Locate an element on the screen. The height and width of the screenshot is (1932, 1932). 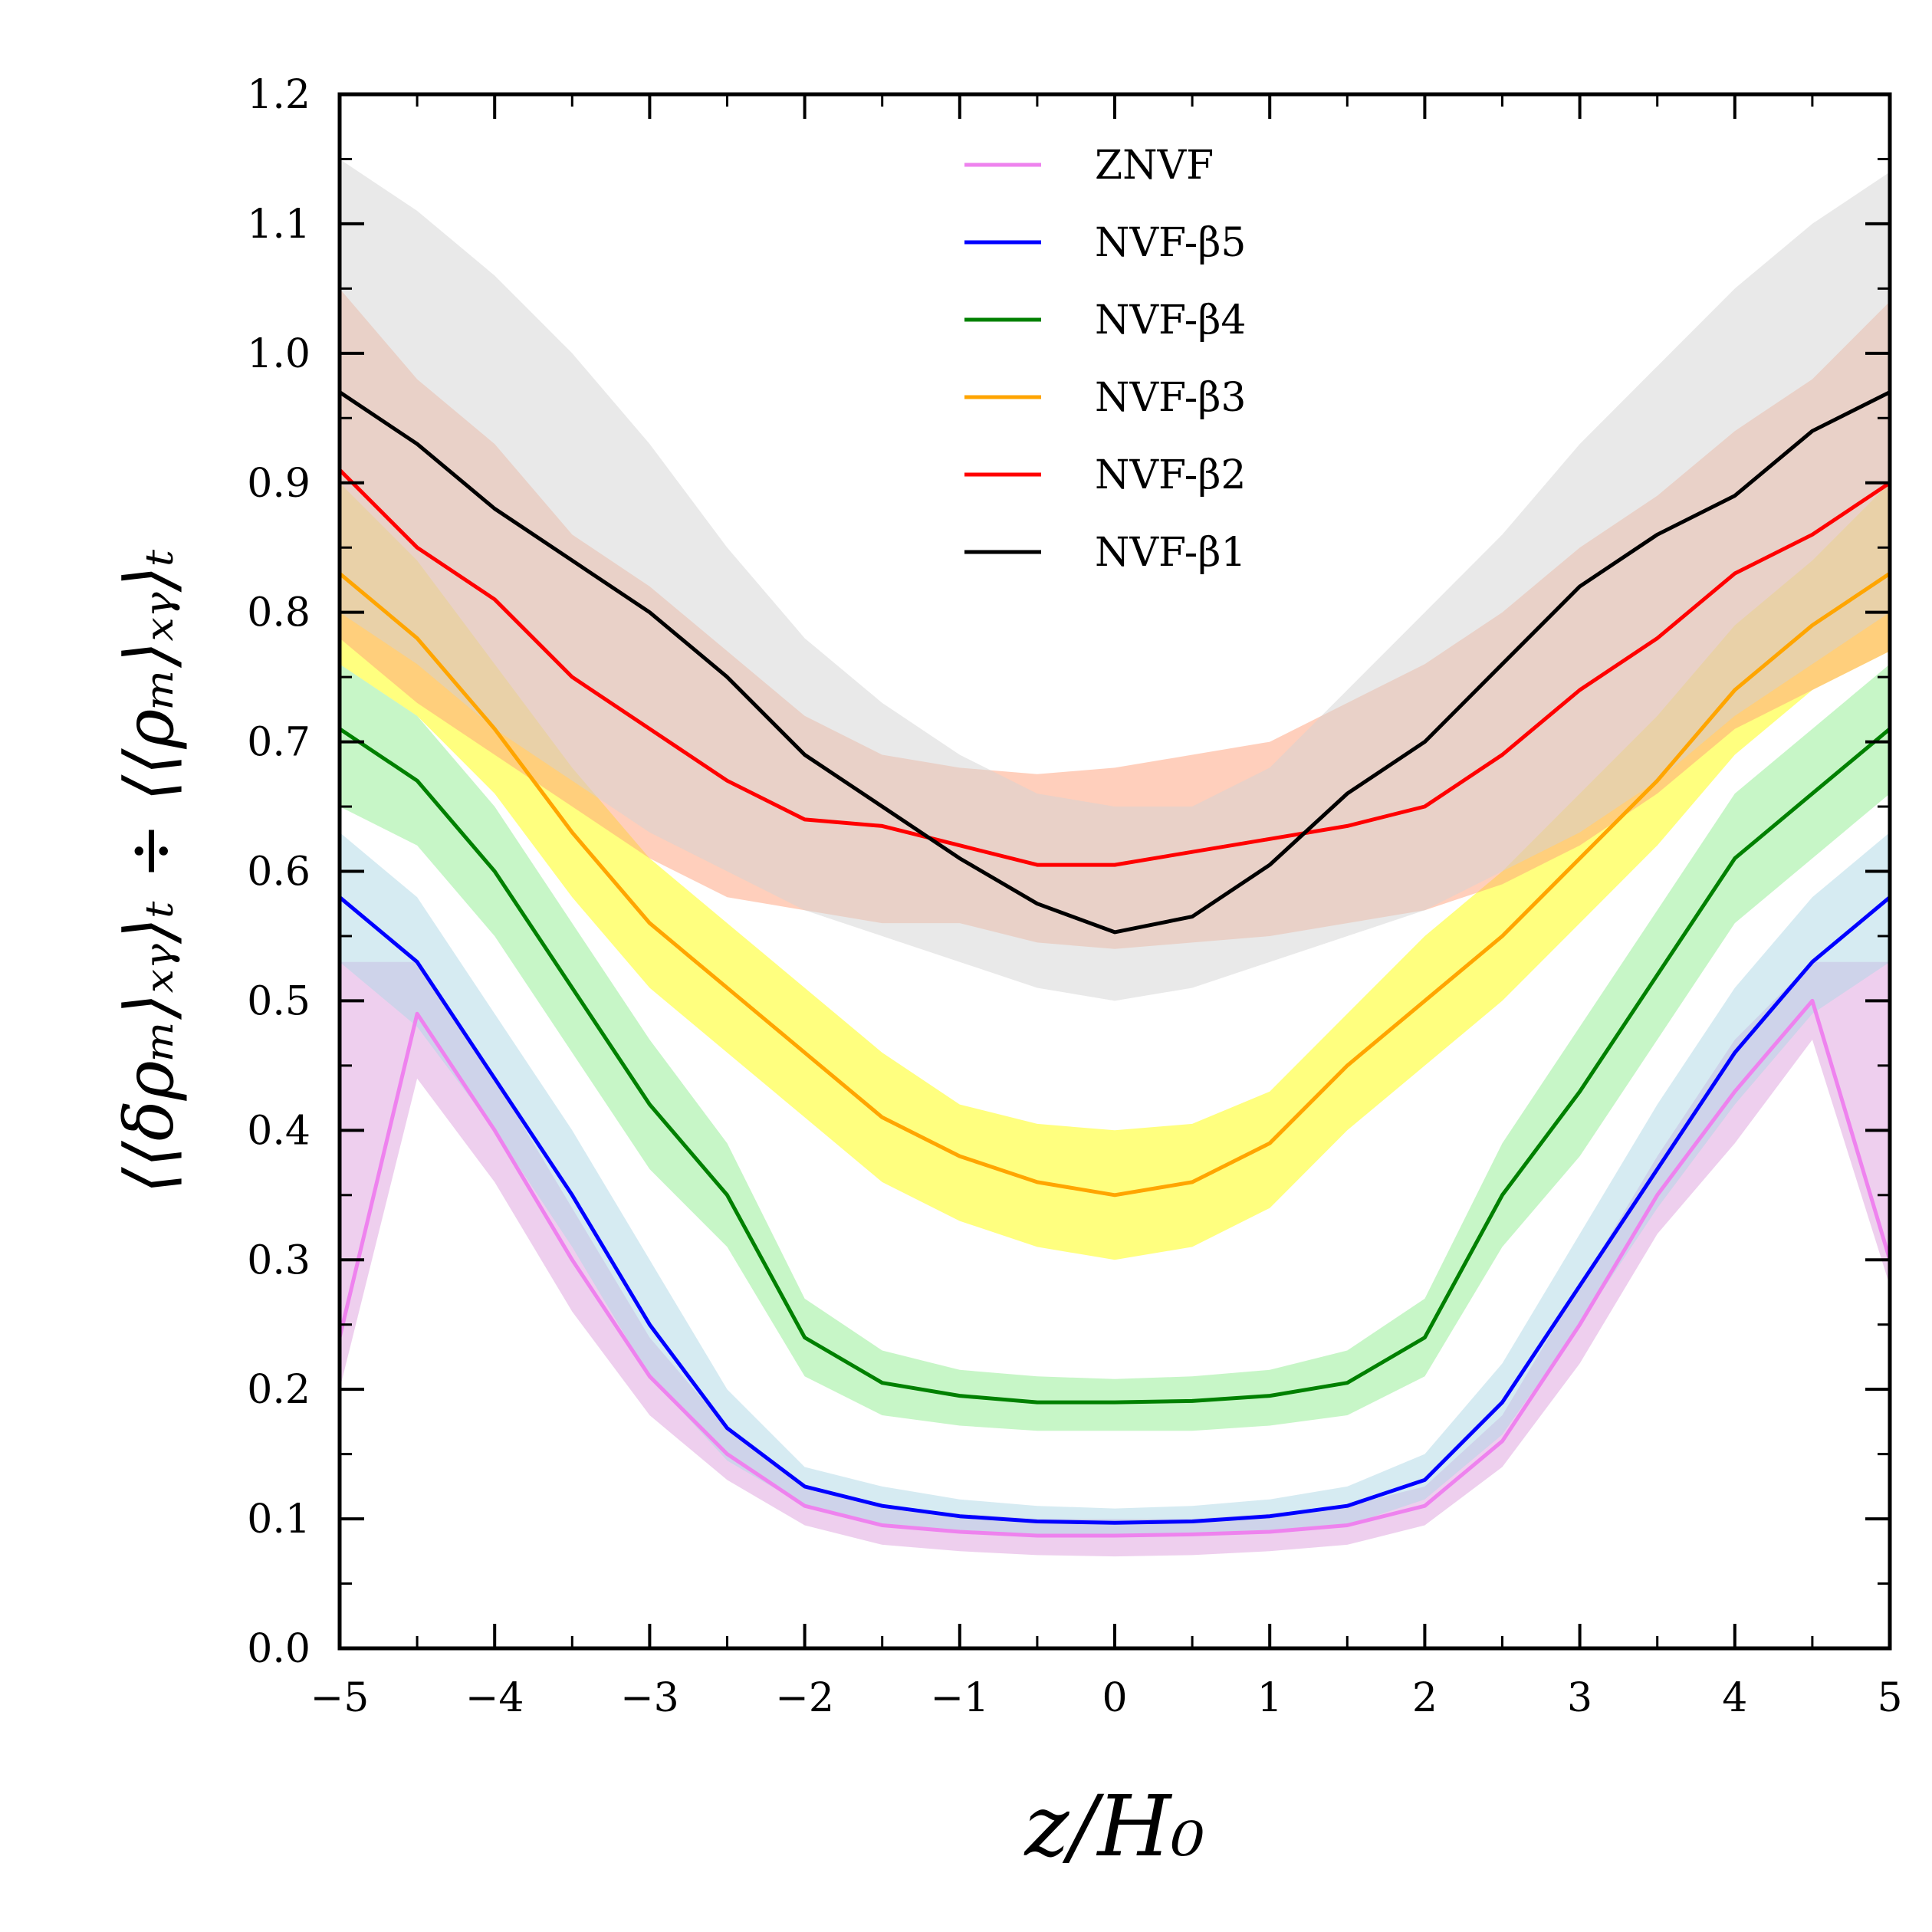
y-tick-label: 1.1 is located at coordinates (278, 225).